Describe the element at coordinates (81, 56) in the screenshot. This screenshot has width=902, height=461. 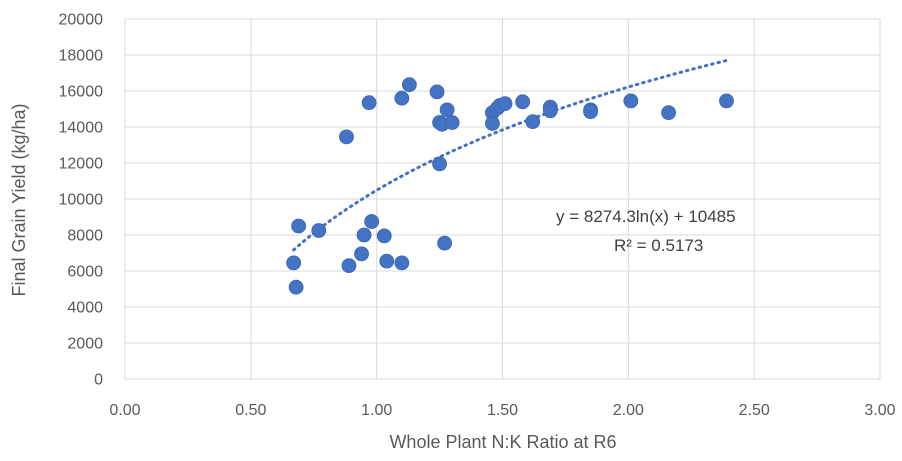
I see `y-tick-label: 18000` at that location.